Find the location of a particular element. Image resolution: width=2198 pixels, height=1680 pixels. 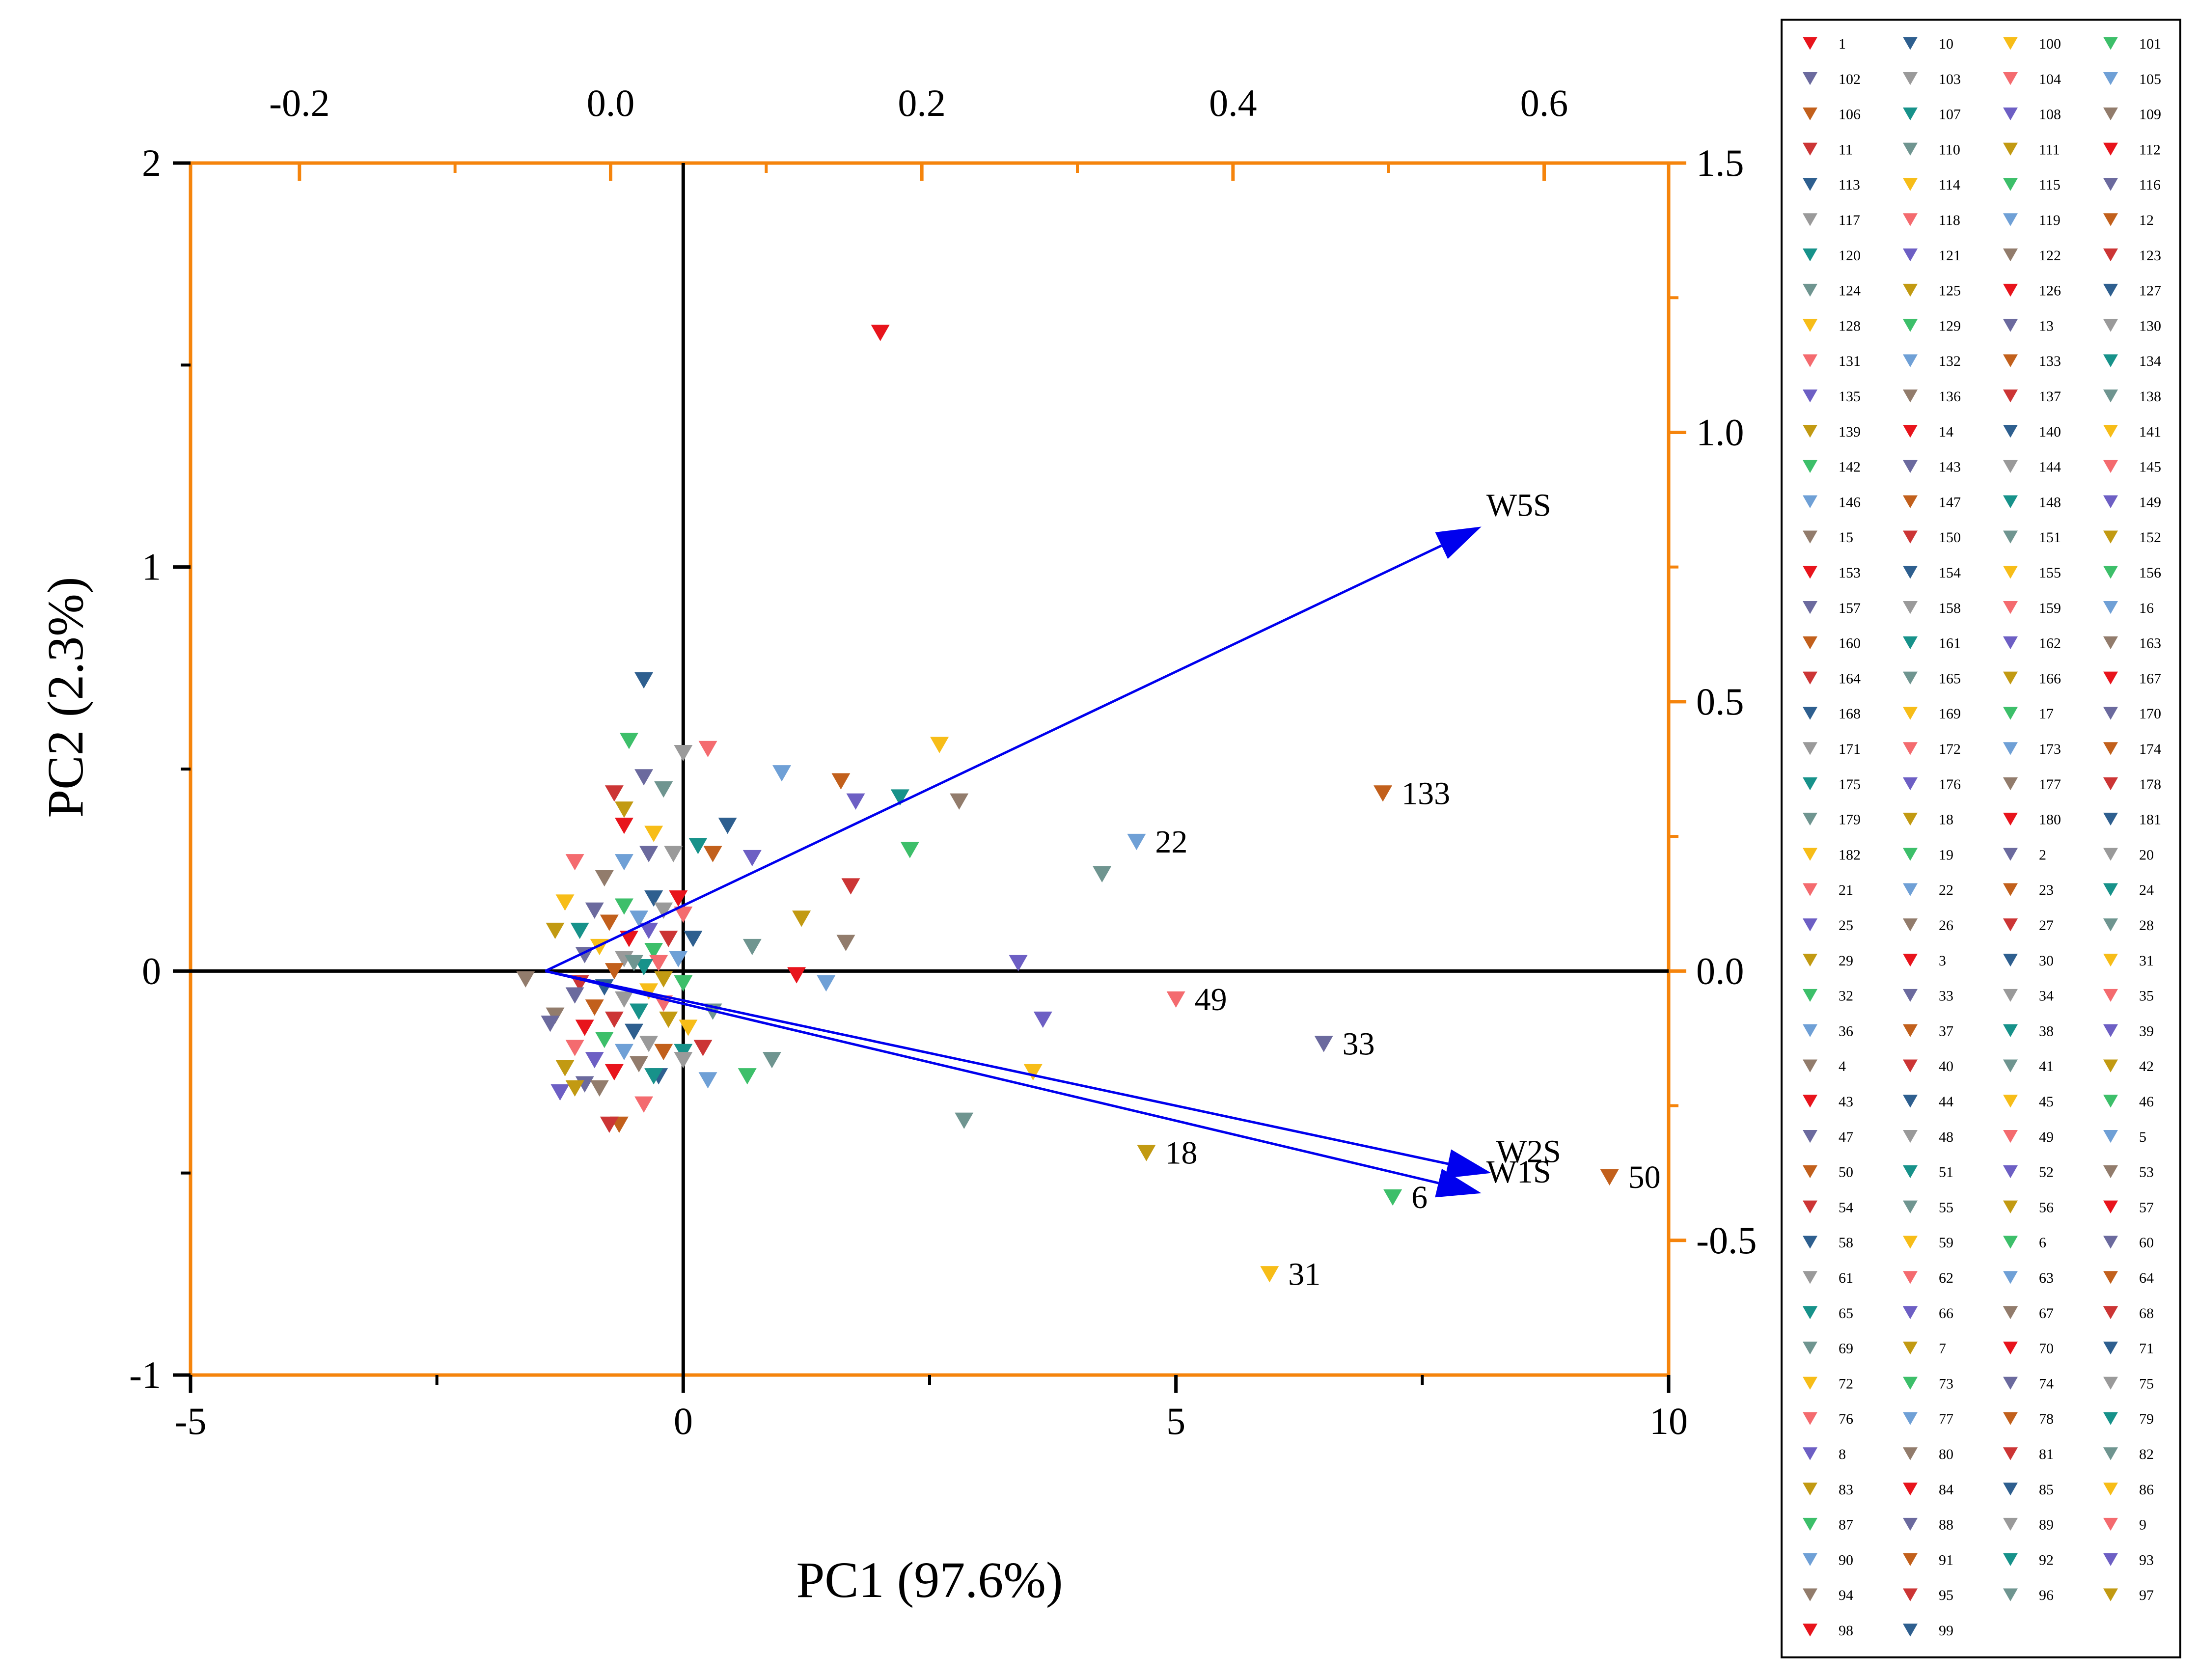

legend-label-111: 111 is located at coordinates (2049, 149).